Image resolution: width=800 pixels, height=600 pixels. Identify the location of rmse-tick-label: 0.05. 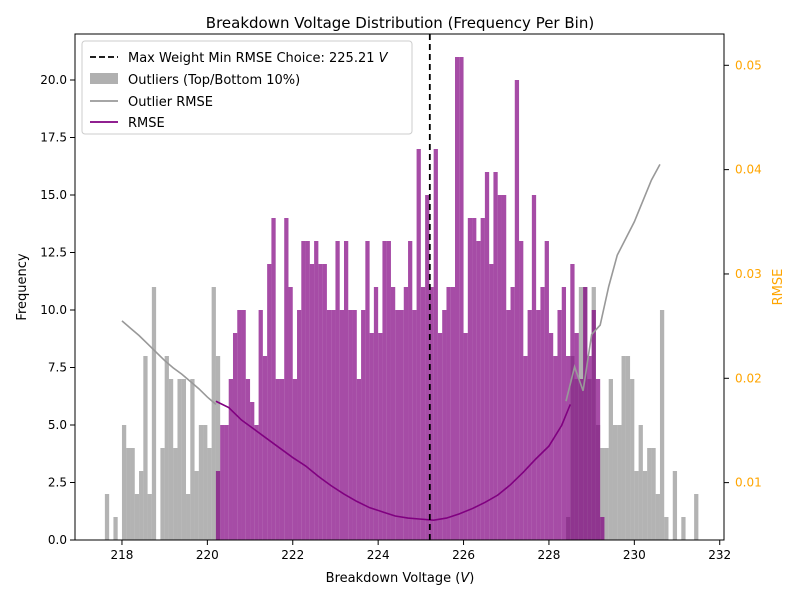
(748, 65).